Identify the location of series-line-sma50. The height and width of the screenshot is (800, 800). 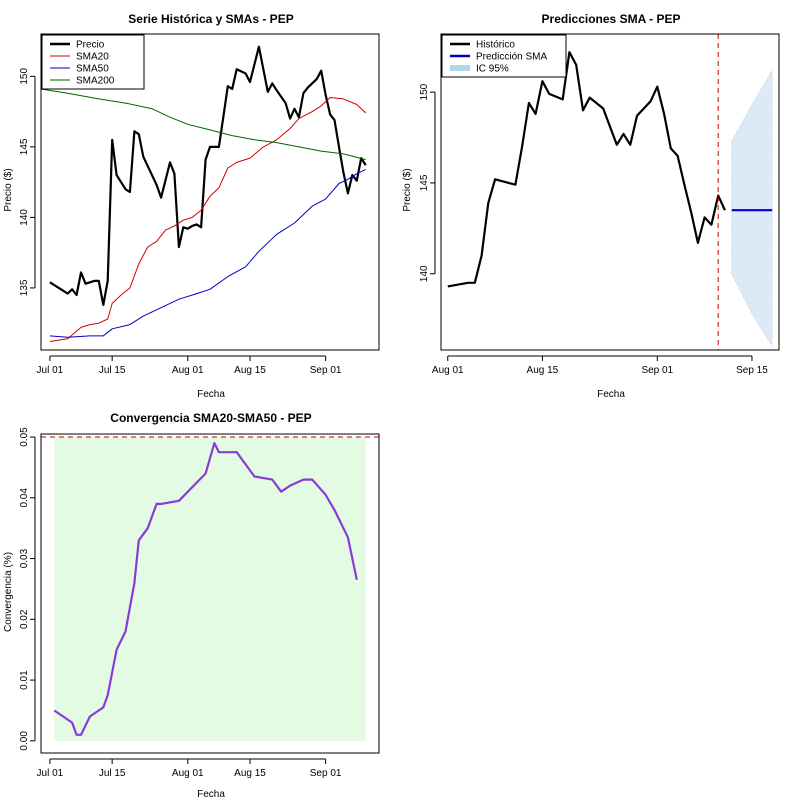
(207, 253).